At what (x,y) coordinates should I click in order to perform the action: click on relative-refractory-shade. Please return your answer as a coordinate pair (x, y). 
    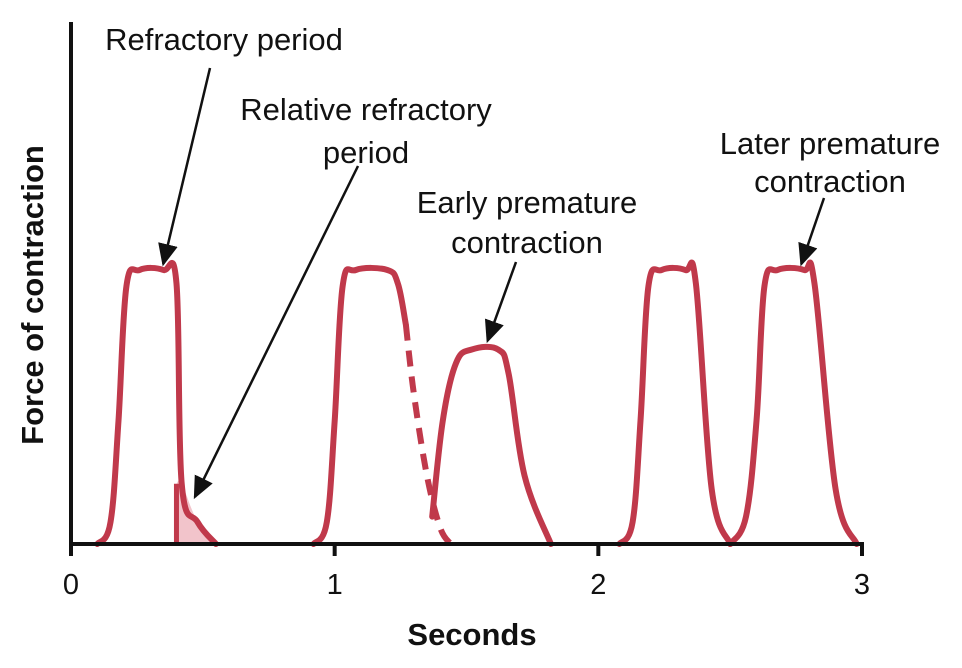
    Looking at the image, I should click on (196, 512).